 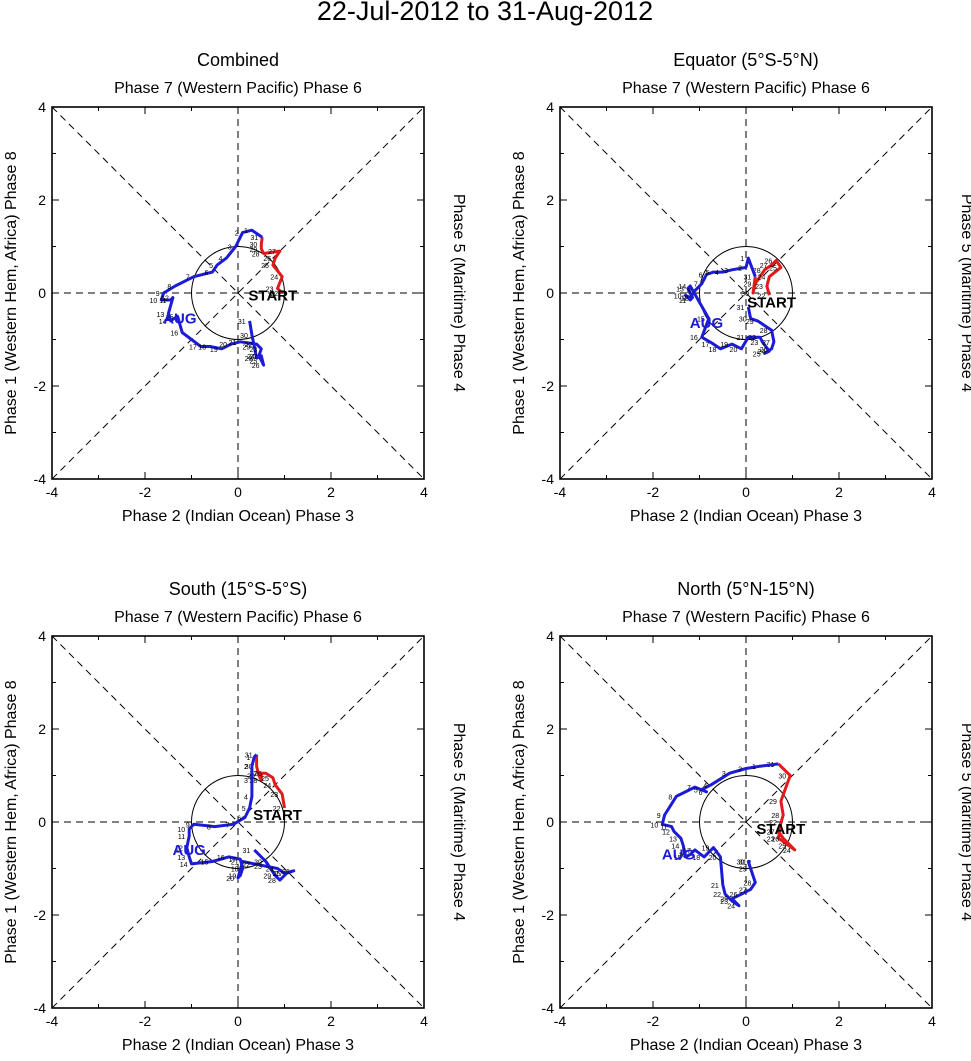 I want to click on day-label: 27, so click(x=279, y=874).